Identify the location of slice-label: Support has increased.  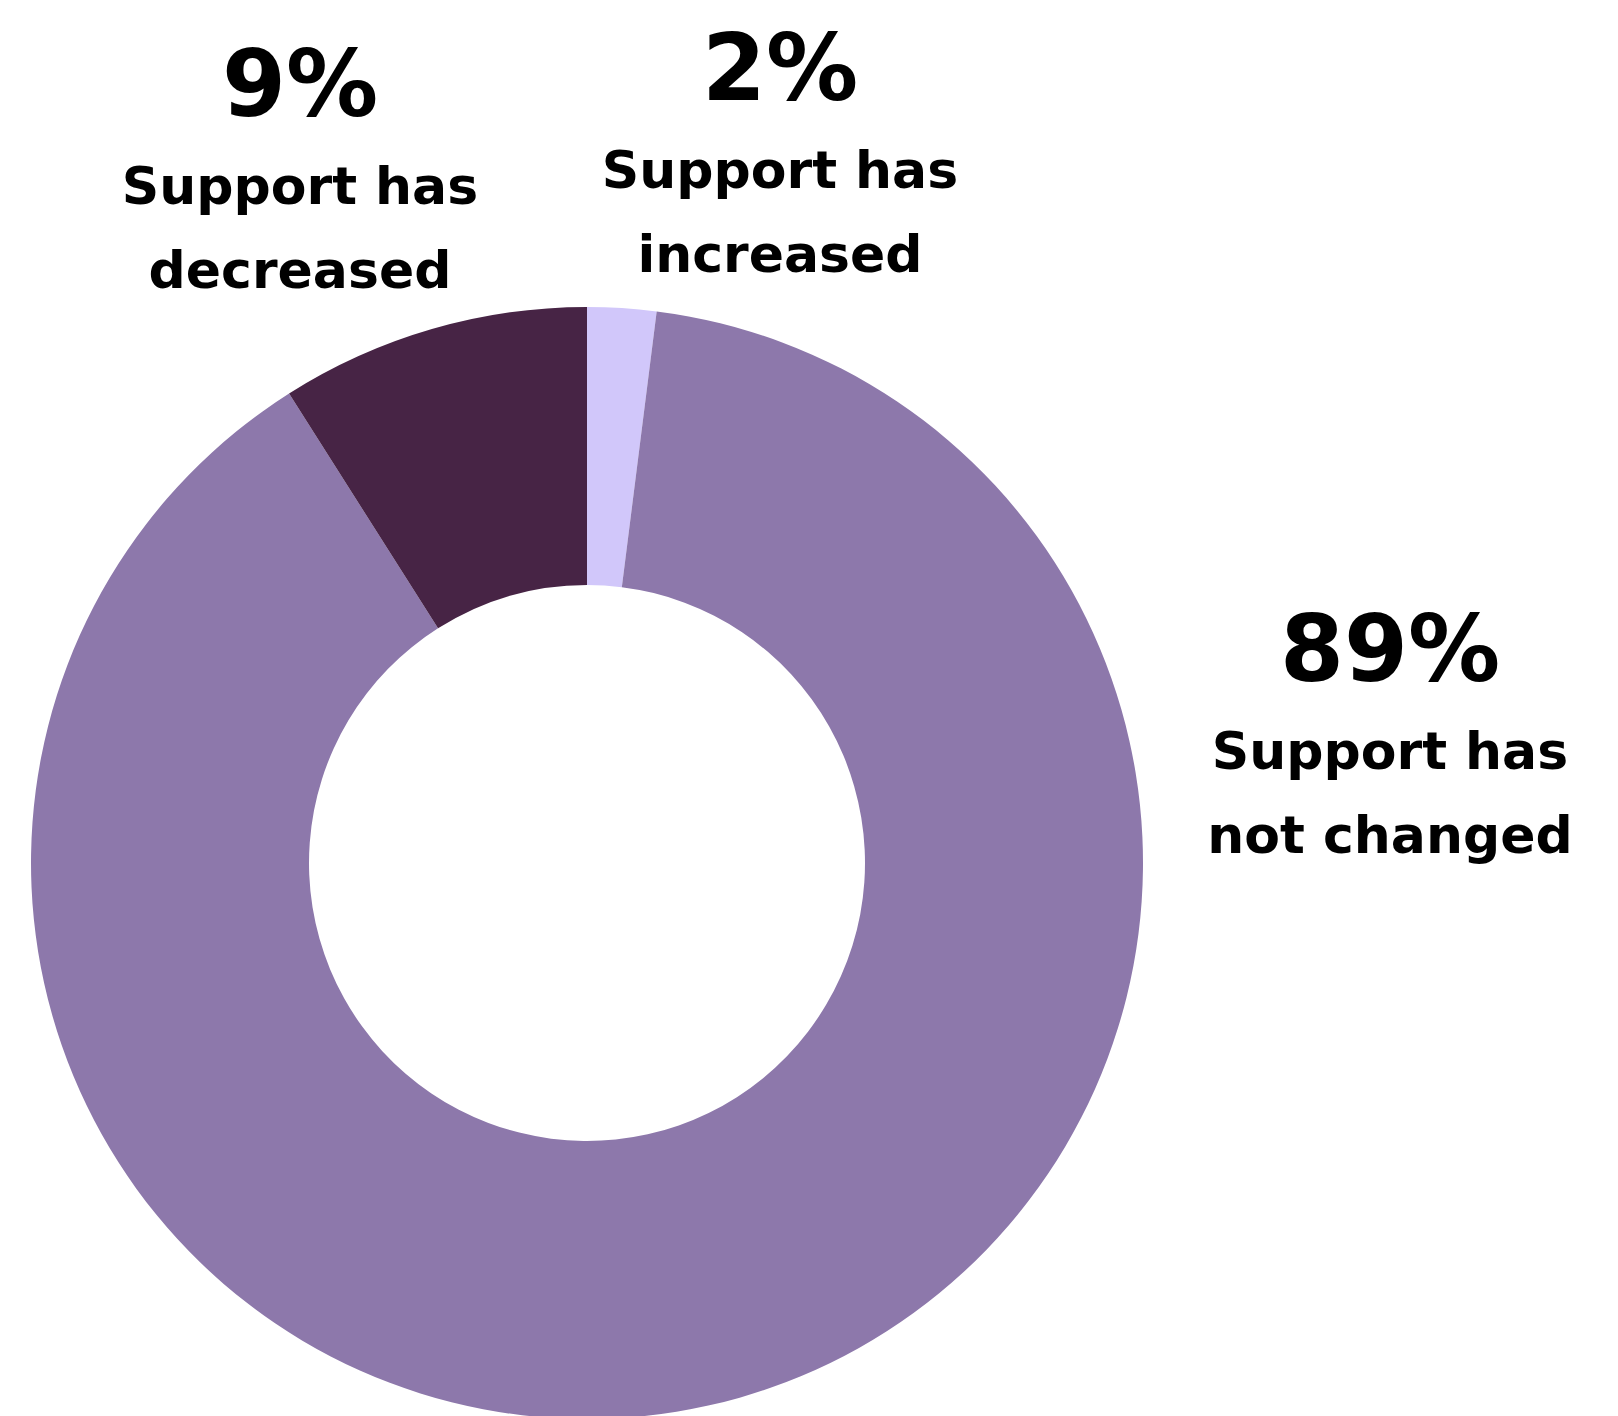
(780, 212).